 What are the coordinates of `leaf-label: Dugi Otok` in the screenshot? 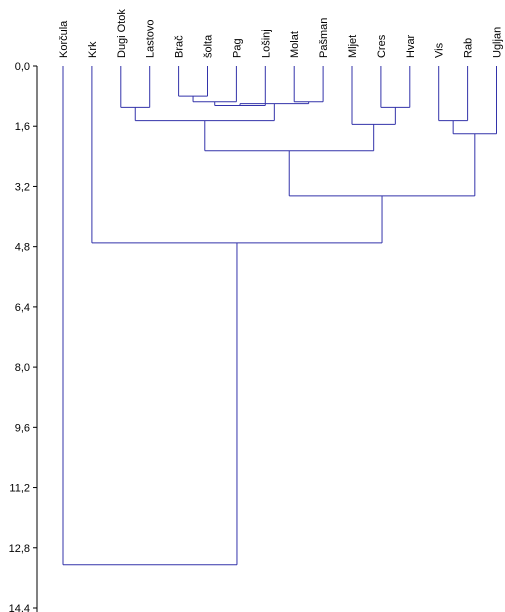 It's located at (122, 33).